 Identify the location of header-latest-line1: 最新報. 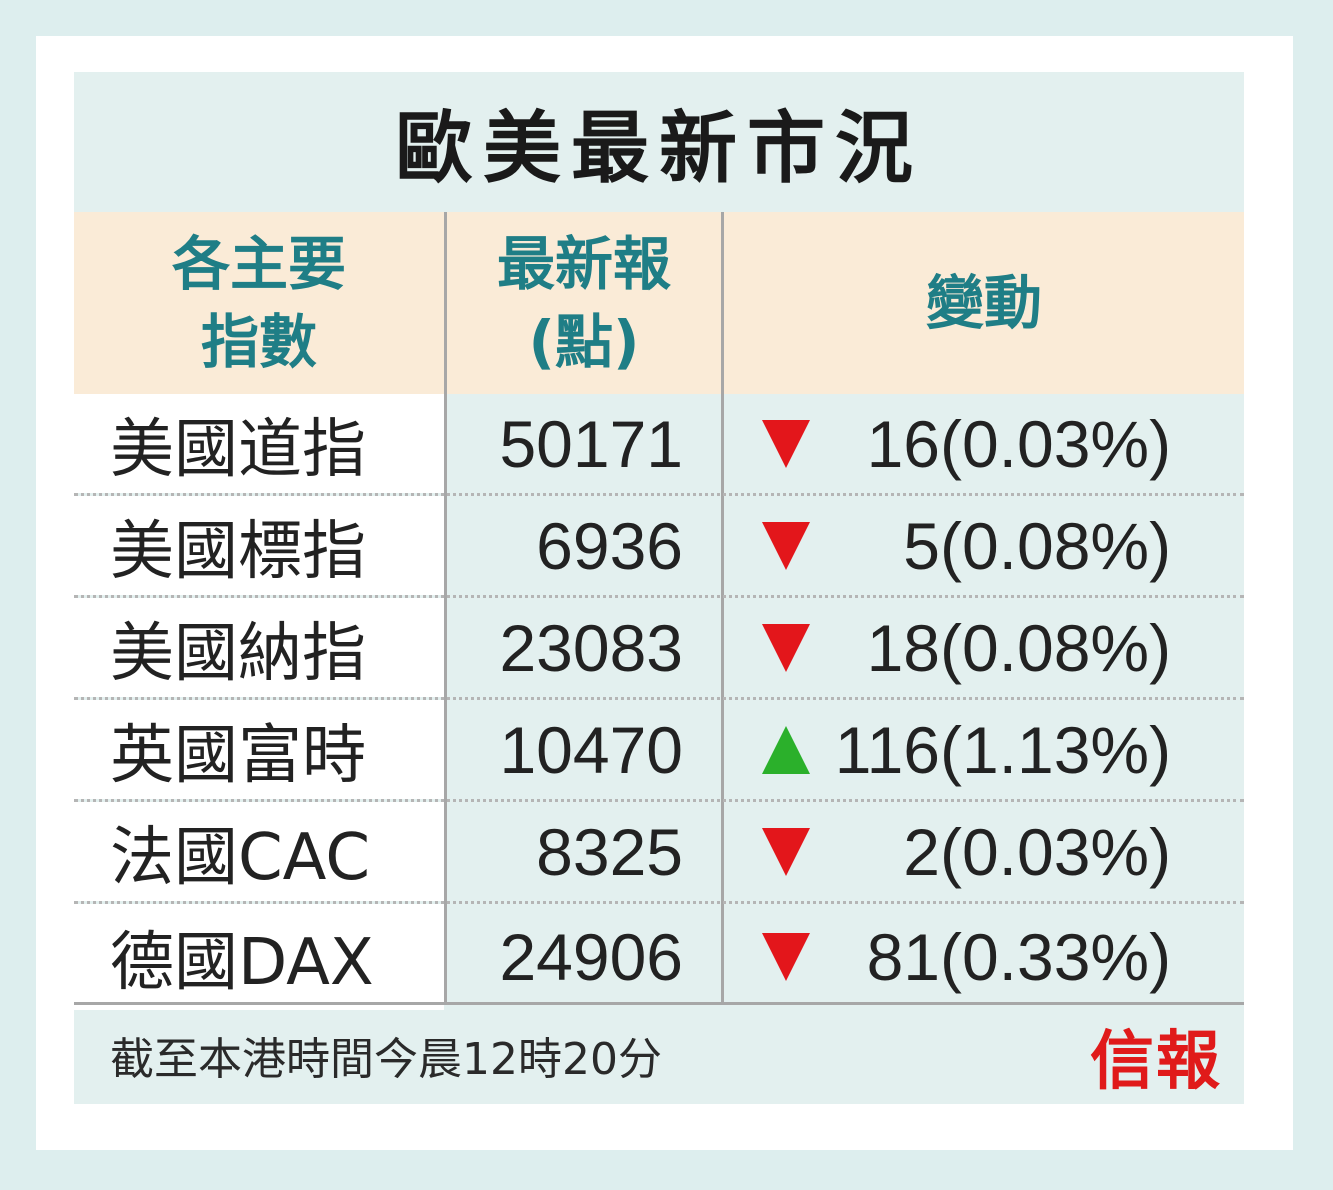
(583, 264).